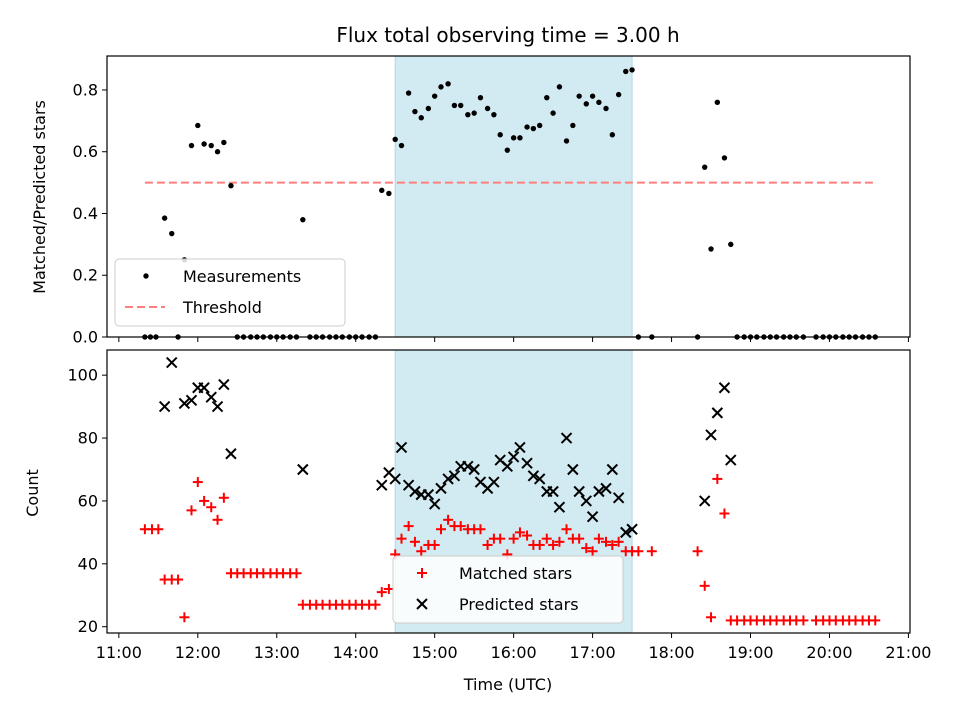 The image size is (960, 720). What do you see at coordinates (85, 213) in the screenshot?
I see `top-y-tick-label: 0.4` at bounding box center [85, 213].